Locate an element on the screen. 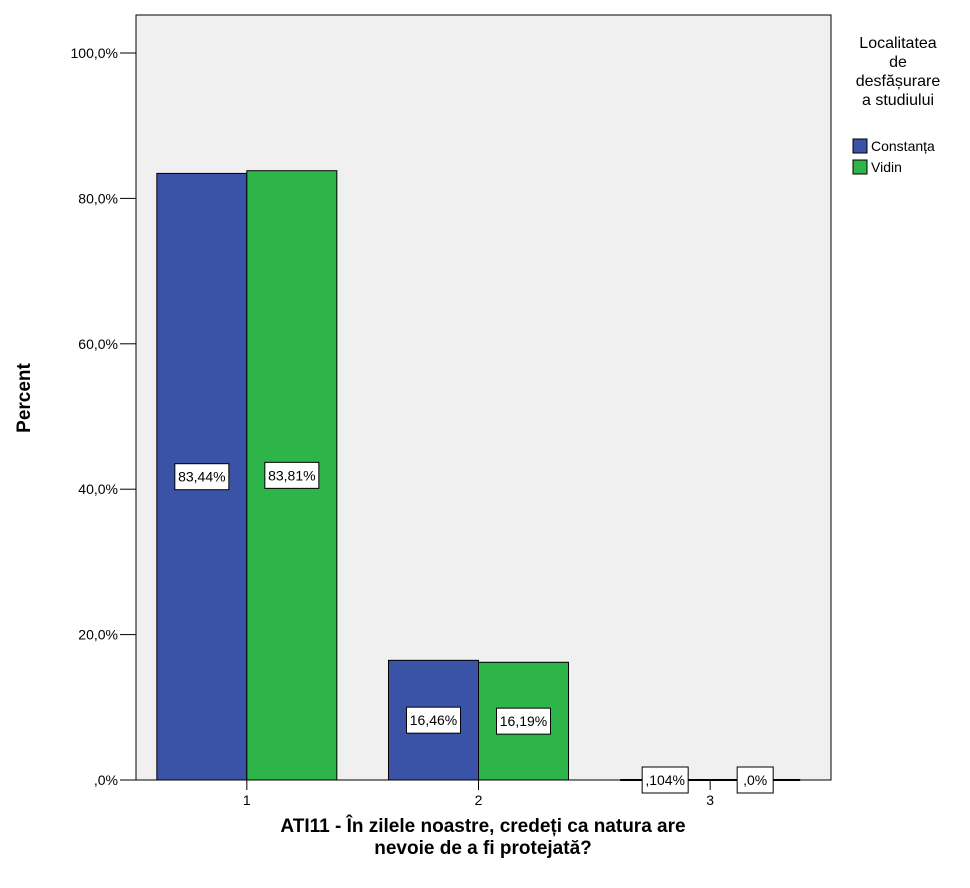 Image resolution: width=970 pixels, height=888 pixels. y-axis: ,0% 20,0% 40,0% 60,0% 80,0% 100,0% is located at coordinates (103, 416).